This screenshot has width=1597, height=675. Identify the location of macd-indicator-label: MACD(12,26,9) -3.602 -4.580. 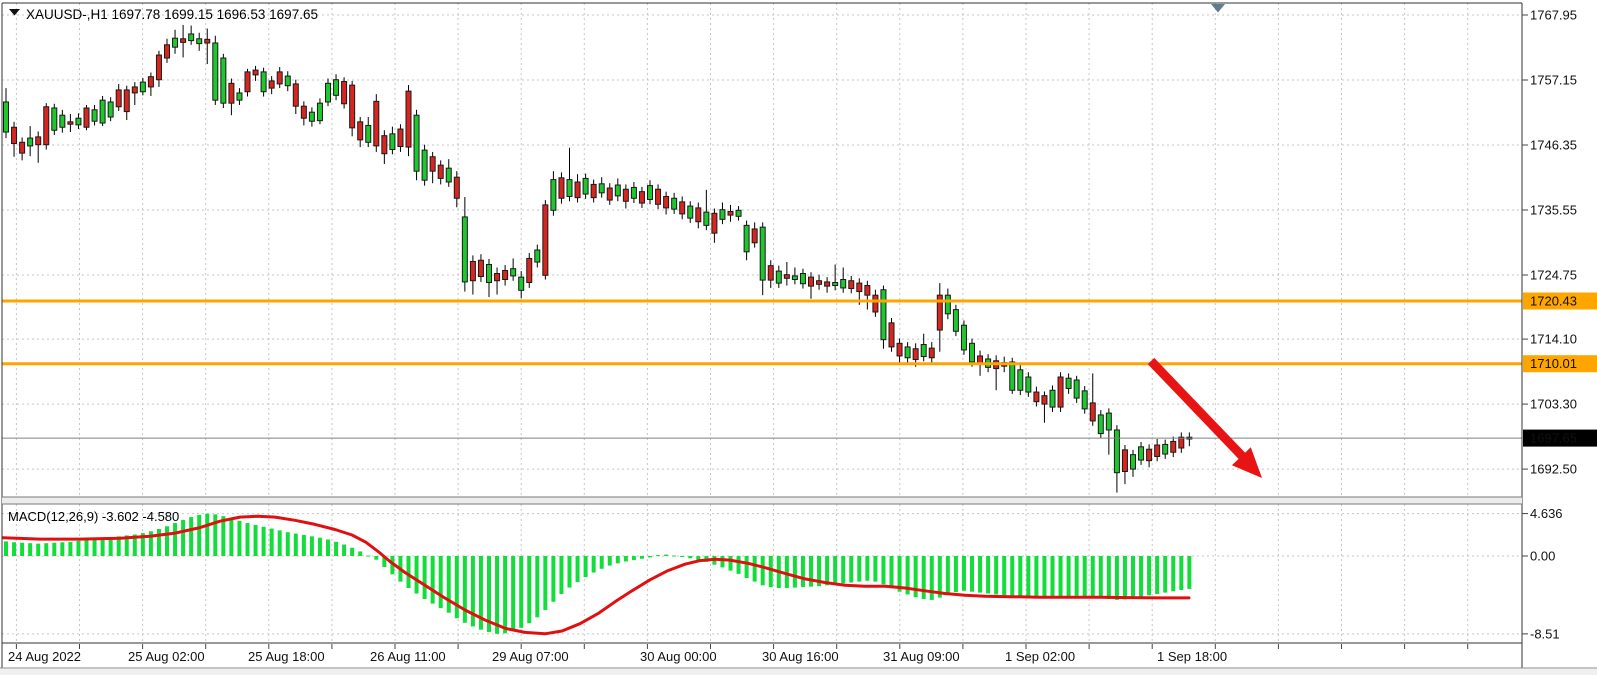
(93, 516).